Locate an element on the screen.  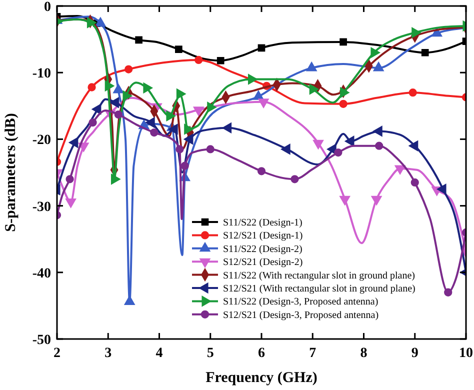
x-tick-label: 4 is located at coordinates (159, 353).